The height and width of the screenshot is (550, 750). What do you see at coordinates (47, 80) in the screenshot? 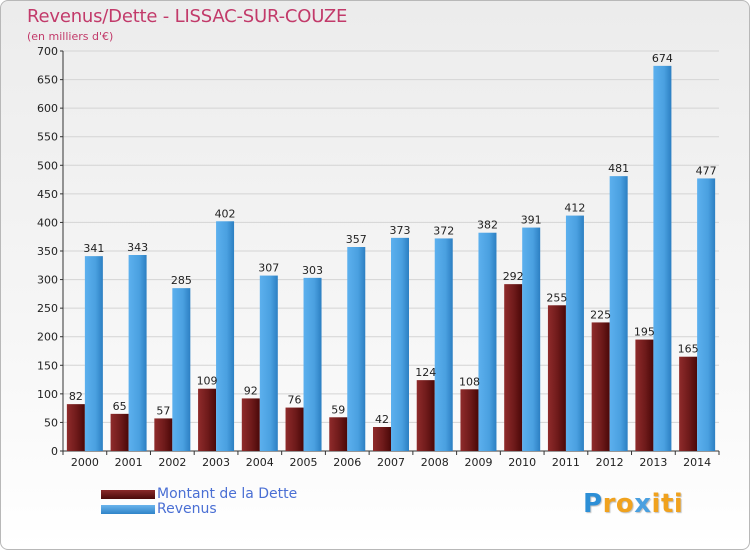
I see `y-tick-label: 650` at bounding box center [47, 80].